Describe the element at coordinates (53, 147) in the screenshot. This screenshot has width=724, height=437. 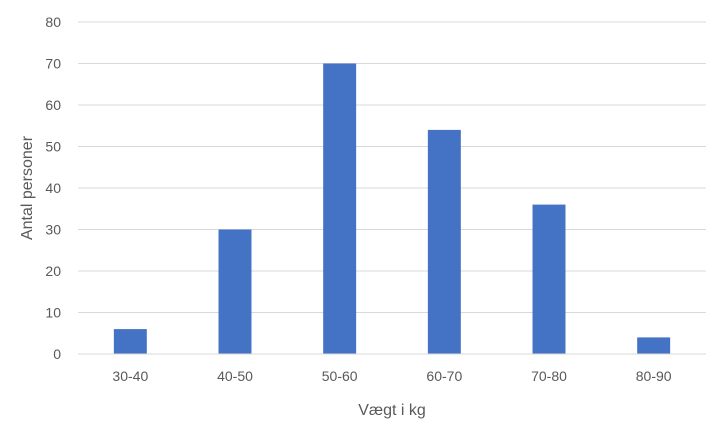
I see `y-tick-label: 50` at that location.